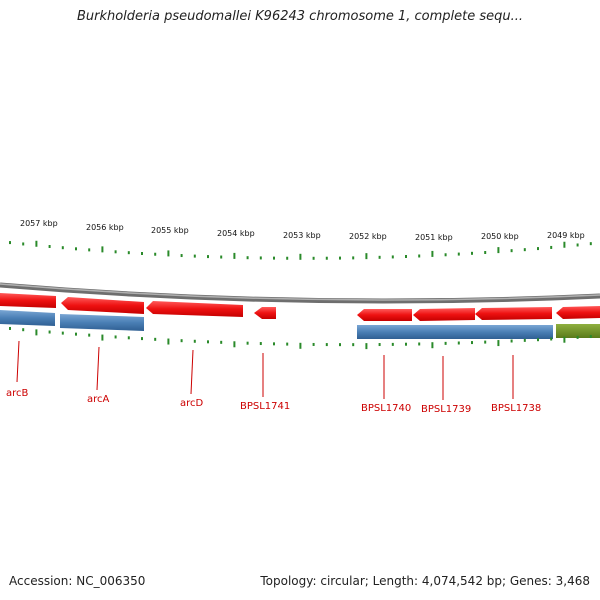 The height and width of the screenshot is (600, 600). I want to click on inner-scale-ticks, so click(300, 338).